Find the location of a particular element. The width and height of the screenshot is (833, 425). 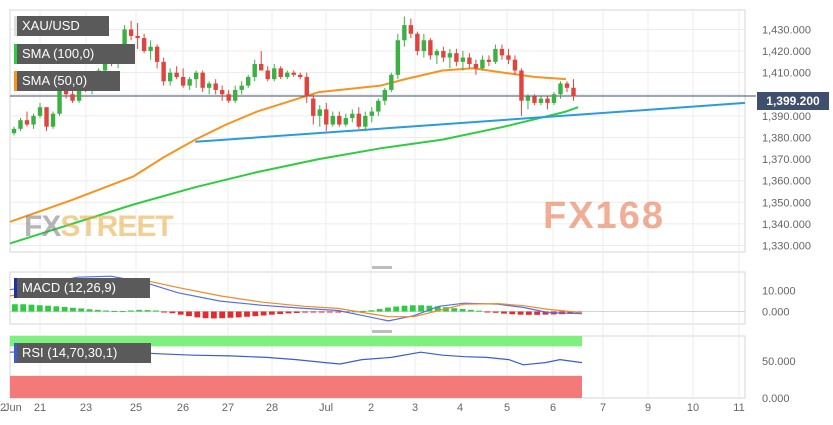

sma100-swatch is located at coordinates (15, 54).